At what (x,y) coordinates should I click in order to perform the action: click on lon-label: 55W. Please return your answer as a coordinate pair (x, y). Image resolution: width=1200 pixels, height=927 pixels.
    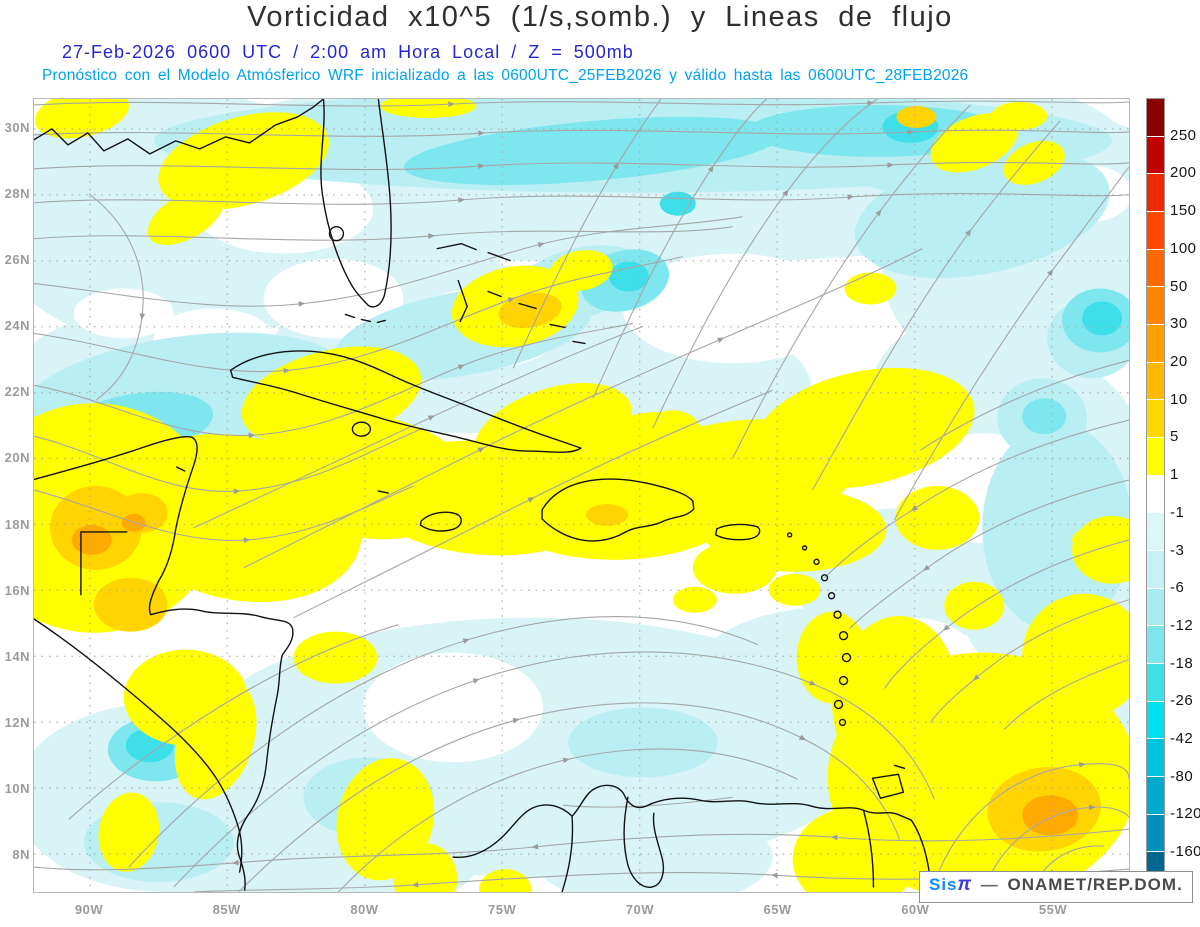
    Looking at the image, I should click on (1053, 909).